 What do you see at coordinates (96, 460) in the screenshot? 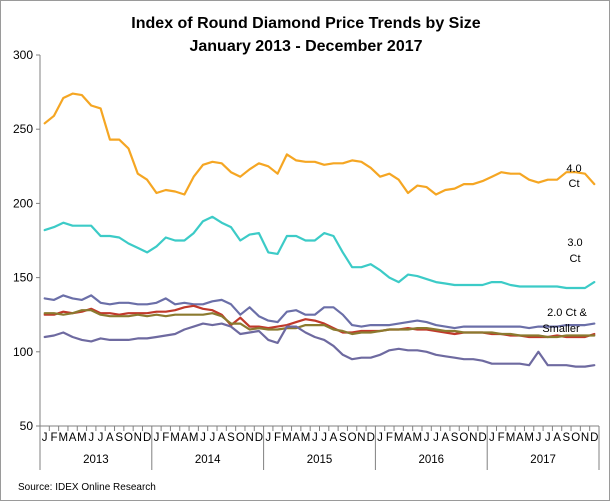
I see `year-label: 2013` at bounding box center [96, 460].